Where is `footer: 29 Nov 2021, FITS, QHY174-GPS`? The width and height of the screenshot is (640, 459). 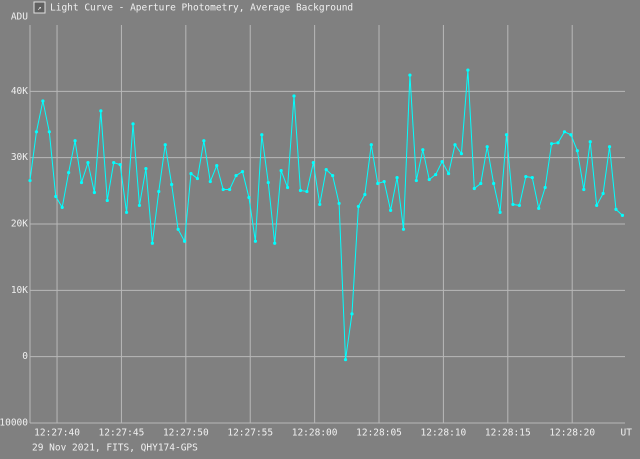 footer: 29 Nov 2021, FITS, QHY174-GPS is located at coordinates (115, 448).